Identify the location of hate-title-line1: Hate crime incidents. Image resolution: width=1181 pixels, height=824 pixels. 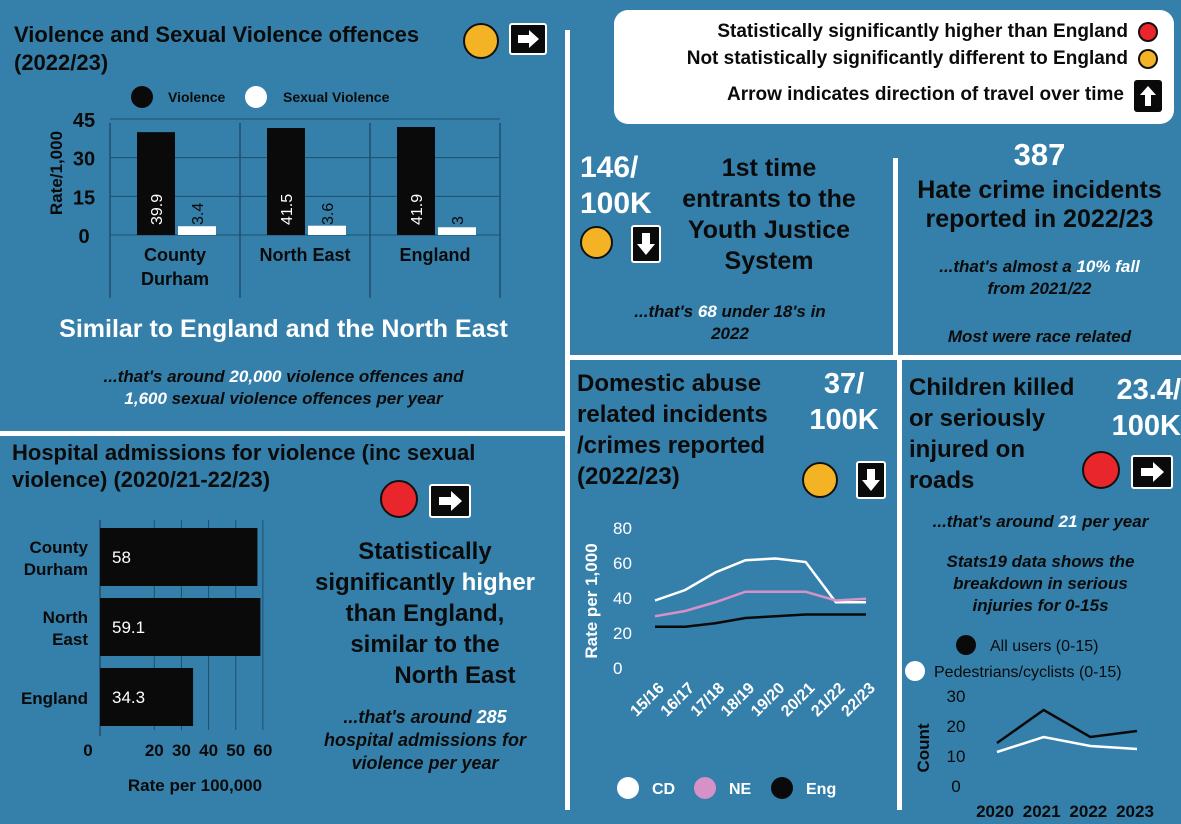
(1039, 190).